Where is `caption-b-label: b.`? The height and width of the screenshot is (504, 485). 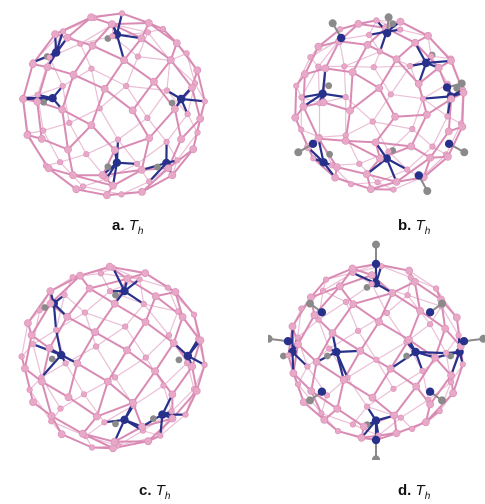
caption-b-label: b. is located at coordinates (405, 225).